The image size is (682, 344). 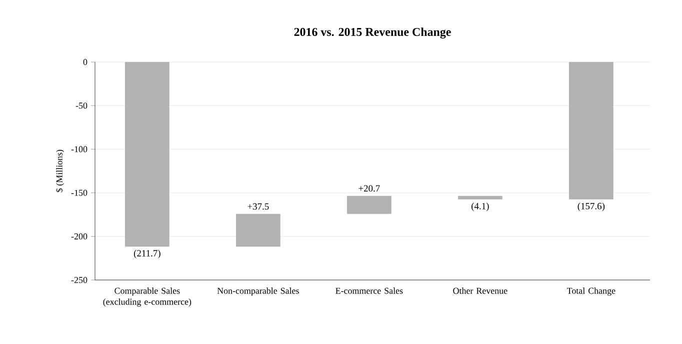 What do you see at coordinates (258, 292) in the screenshot?
I see `x-tick-label: Non-comparable Sales` at bounding box center [258, 292].